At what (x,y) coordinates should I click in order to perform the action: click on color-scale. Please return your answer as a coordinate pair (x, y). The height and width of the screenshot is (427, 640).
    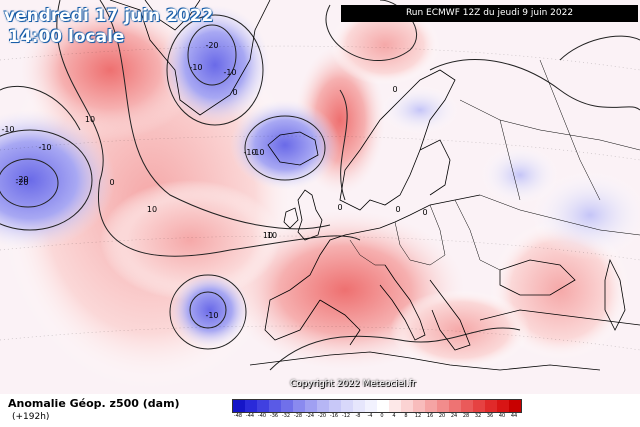
    Looking at the image, I should click on (377, 406).